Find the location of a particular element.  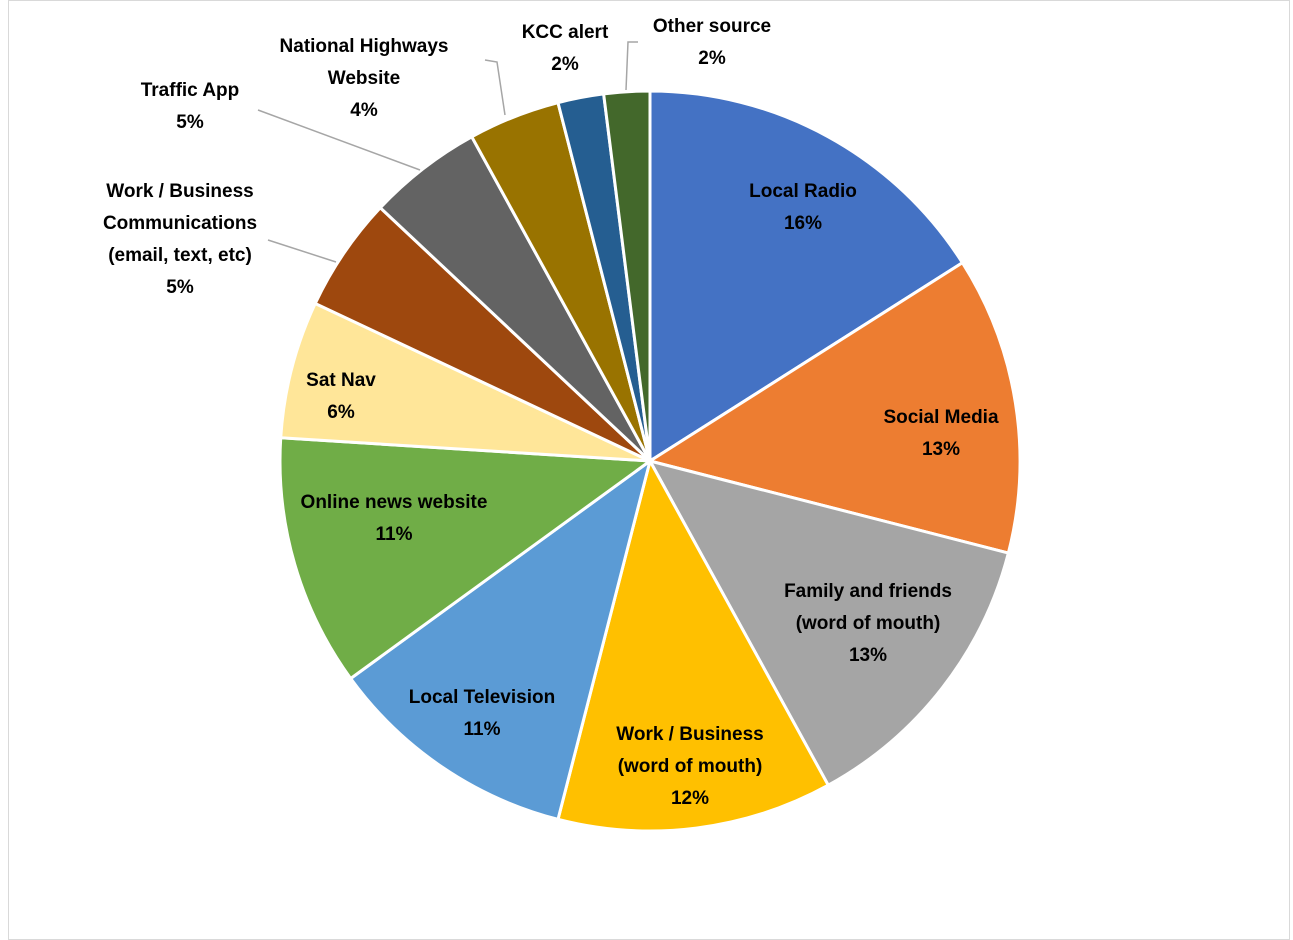

data-label-percent: 12% is located at coordinates (690, 798).